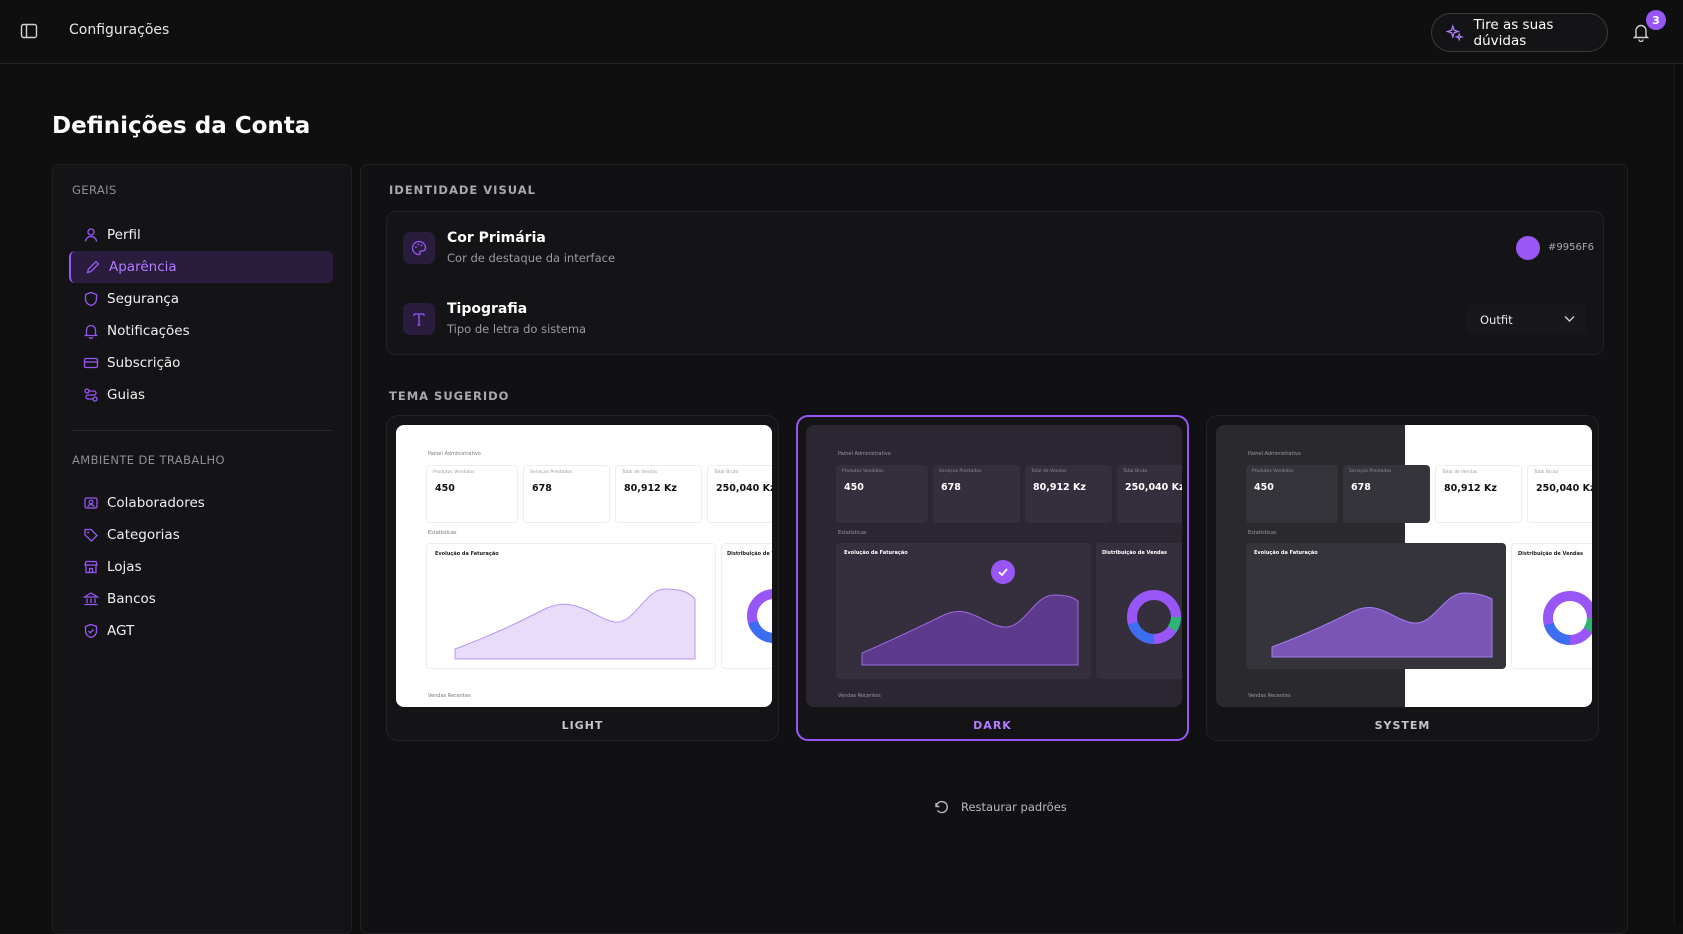 This screenshot has width=1683, height=934. Describe the element at coordinates (202, 430) in the screenshot. I see `sidebar-divider` at that location.